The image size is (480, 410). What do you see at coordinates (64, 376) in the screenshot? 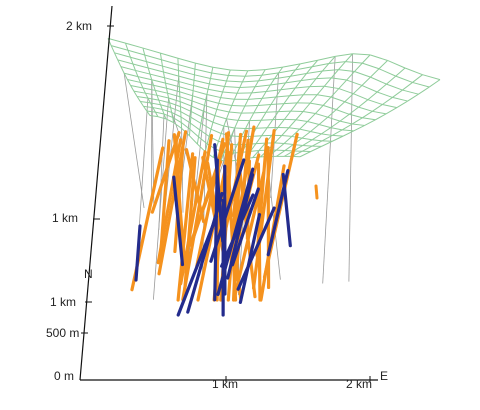
I see `north-tick-label-0m: 0 m` at bounding box center [64, 376].